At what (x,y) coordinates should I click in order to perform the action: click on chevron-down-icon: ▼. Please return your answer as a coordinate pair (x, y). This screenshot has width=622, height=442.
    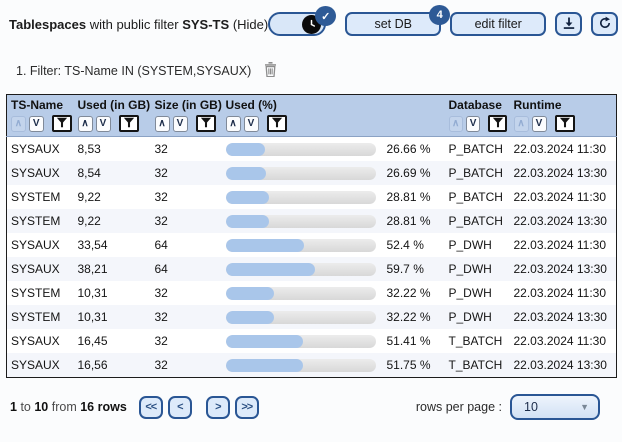
    Looking at the image, I should click on (584, 407).